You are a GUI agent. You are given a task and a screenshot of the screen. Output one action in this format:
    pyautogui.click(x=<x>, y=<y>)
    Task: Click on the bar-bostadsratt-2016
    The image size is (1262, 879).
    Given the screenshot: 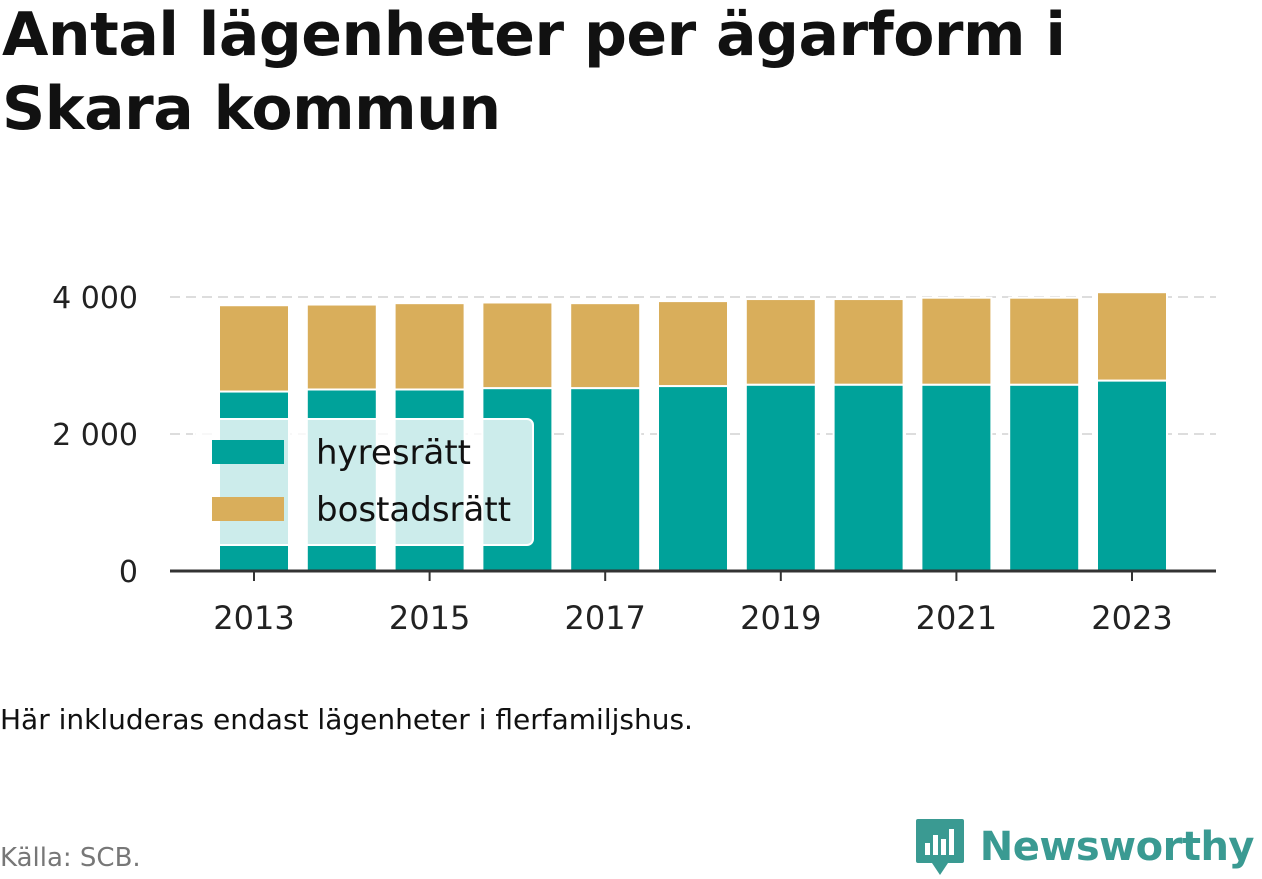 What is the action you would take?
    pyautogui.click(x=517, y=345)
    